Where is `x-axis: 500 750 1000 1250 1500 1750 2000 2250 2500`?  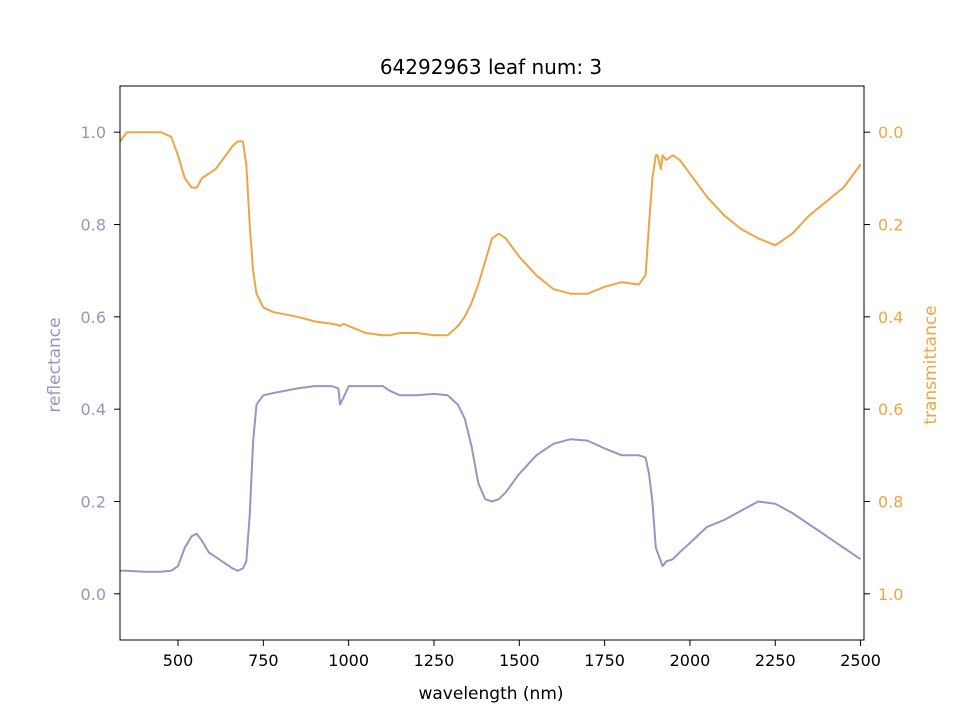 x-axis: 500 750 1000 1250 1500 1750 2000 2250 2500 is located at coordinates (522, 655).